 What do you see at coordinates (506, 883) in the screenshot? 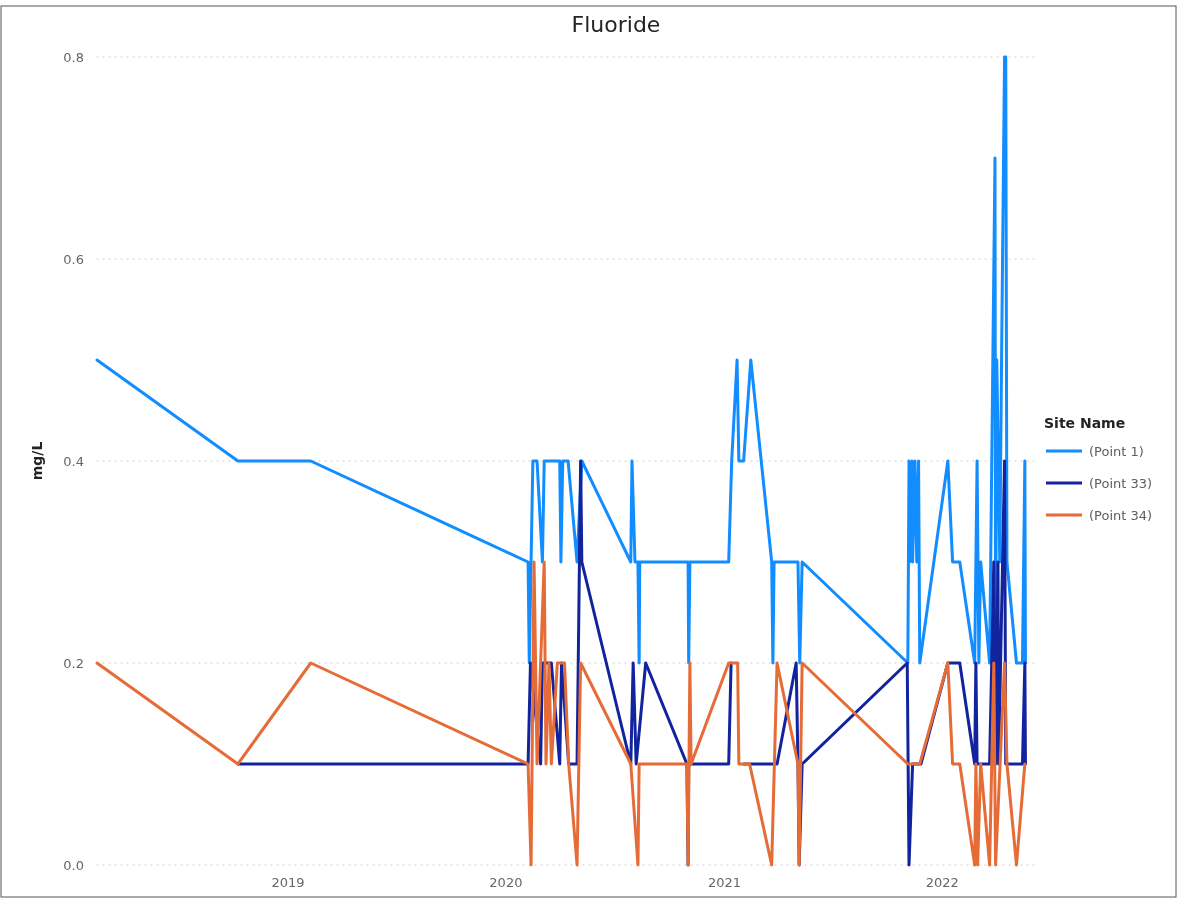
I see `x-tick-label: 2020` at bounding box center [506, 883].